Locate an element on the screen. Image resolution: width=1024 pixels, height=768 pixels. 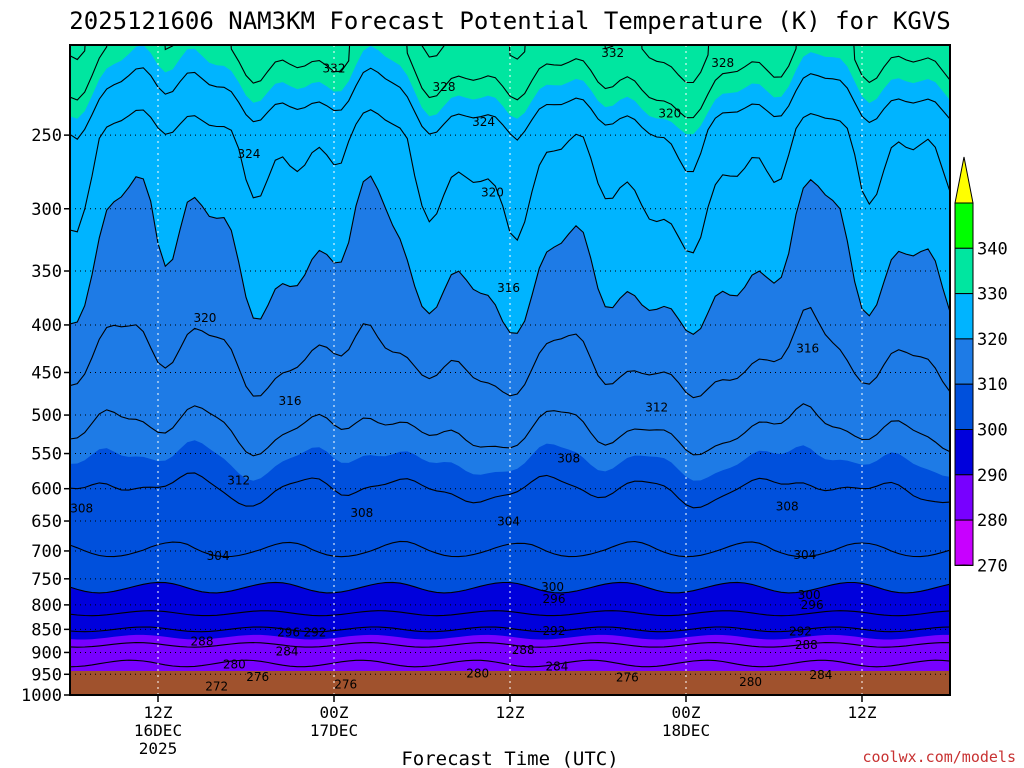
x-tick-label: 2025 is located at coordinates (158, 748).